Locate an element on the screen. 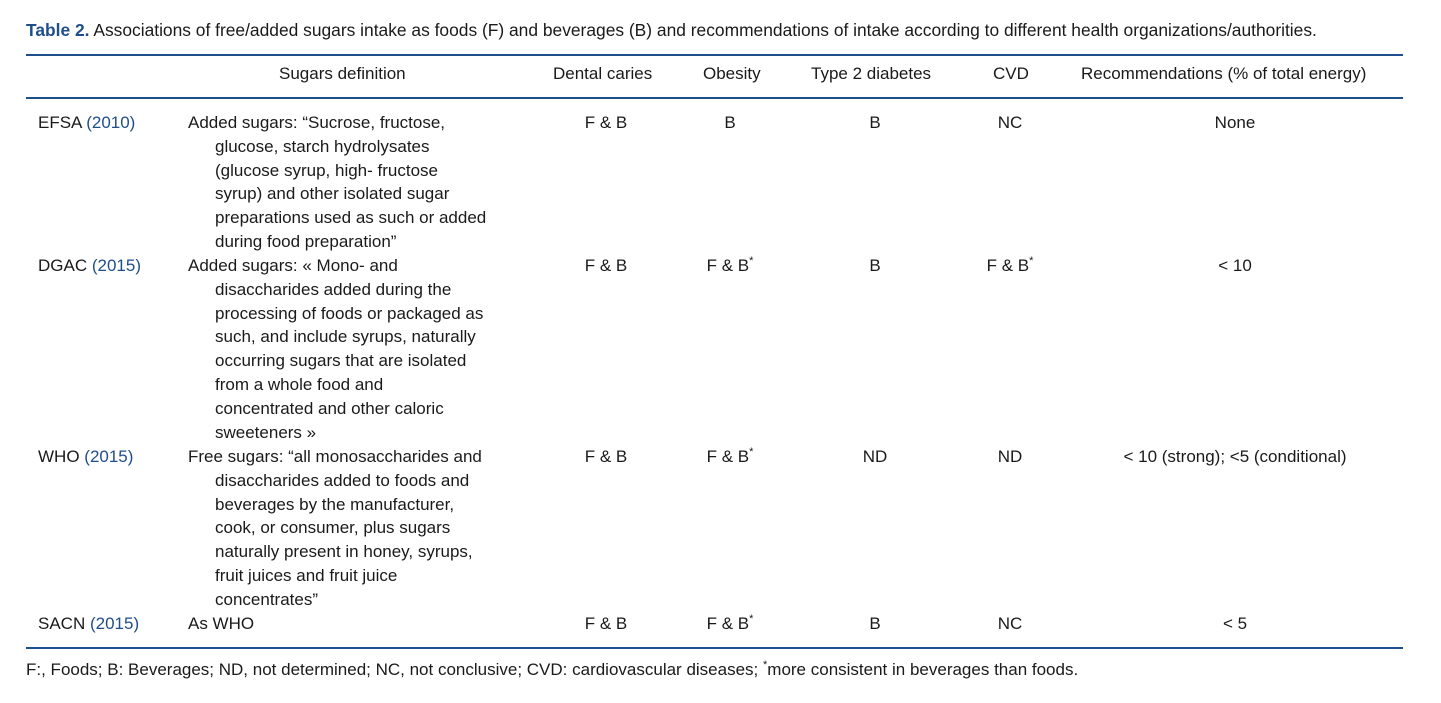 Image resolution: width=1441 pixels, height=703 pixels. row-sugars-definition: As WHO is located at coordinates (221, 624).